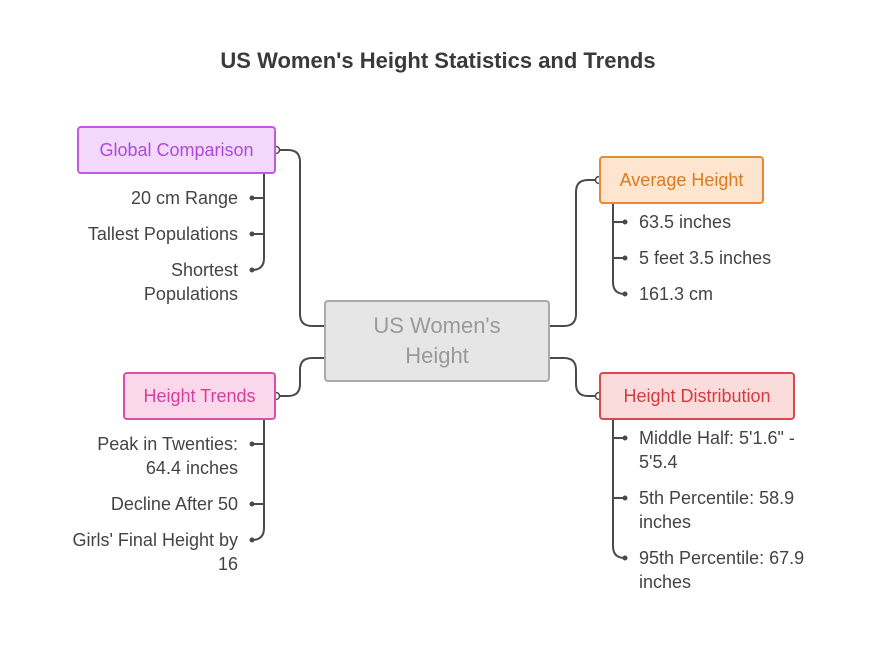 The image size is (876, 672). What do you see at coordinates (258, 480) in the screenshot?
I see `connector-trends-spine` at bounding box center [258, 480].